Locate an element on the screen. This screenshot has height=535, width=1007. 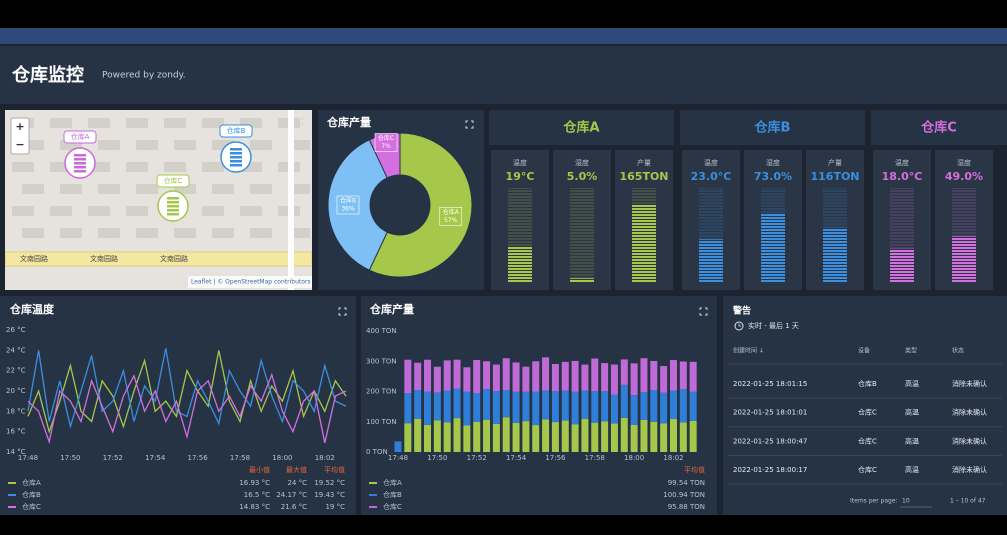
gauge-stripes is located at coordinates (582, 235).